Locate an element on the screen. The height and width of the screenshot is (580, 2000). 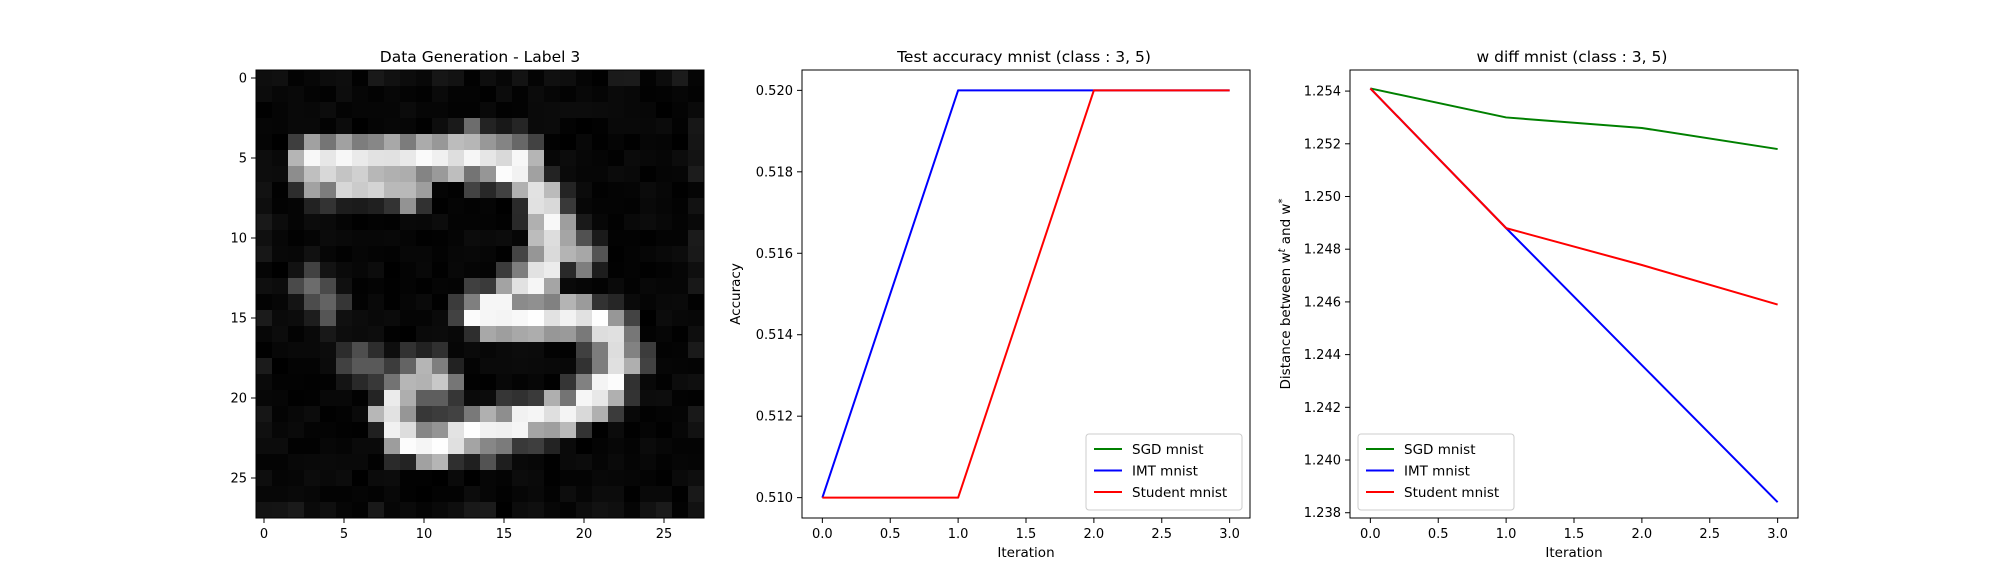
heatmap-x-tick-label: 15 is located at coordinates (504, 534).